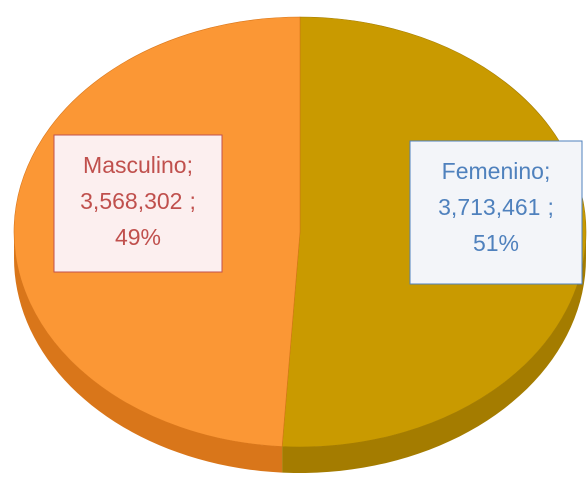  What do you see at coordinates (138, 237) in the screenshot?
I see `percentage-label: 49%` at bounding box center [138, 237].